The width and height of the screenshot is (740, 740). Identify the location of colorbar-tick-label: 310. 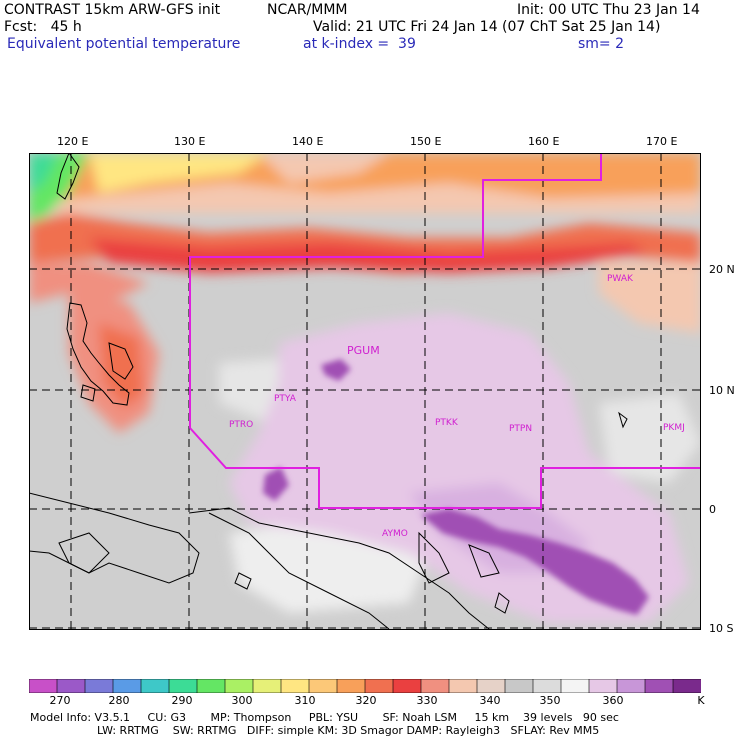
(305, 700).